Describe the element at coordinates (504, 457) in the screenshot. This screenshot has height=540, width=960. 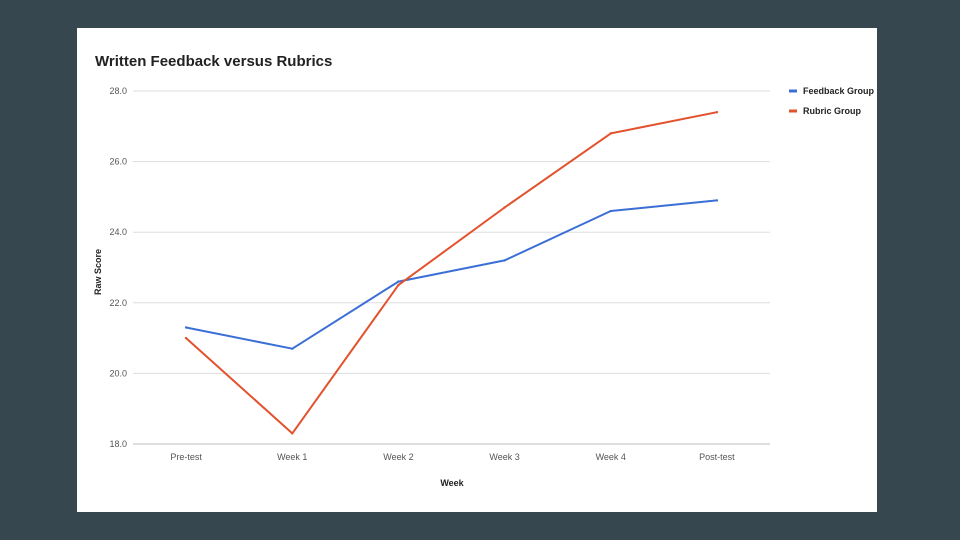
I see `x-tick-label: Week 3` at that location.